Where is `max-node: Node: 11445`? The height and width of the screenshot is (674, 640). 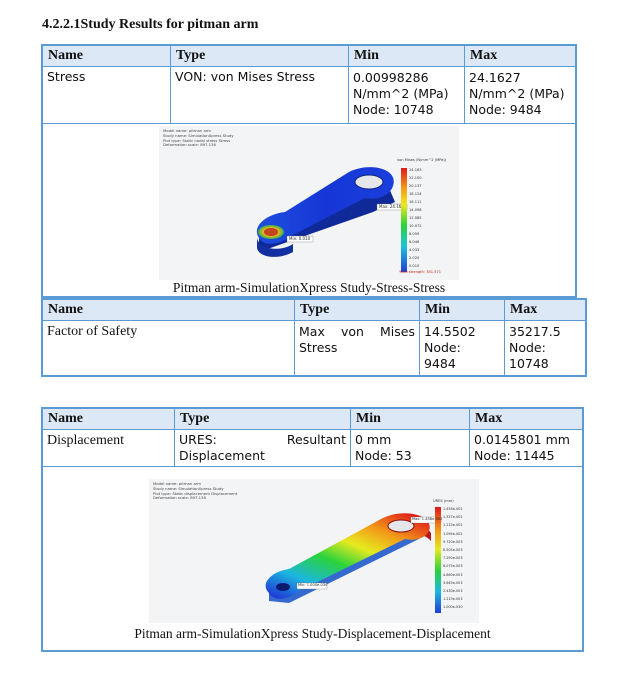 max-node: Node: 11445 is located at coordinates (514, 455).